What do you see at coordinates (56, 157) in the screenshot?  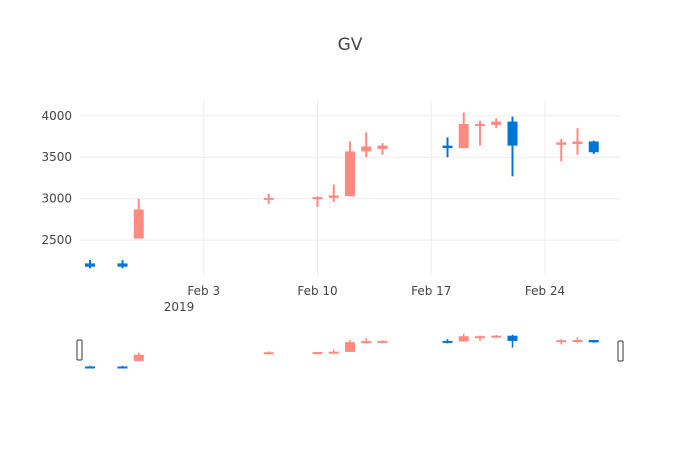 I see `y-tick-label: 3500` at bounding box center [56, 157].